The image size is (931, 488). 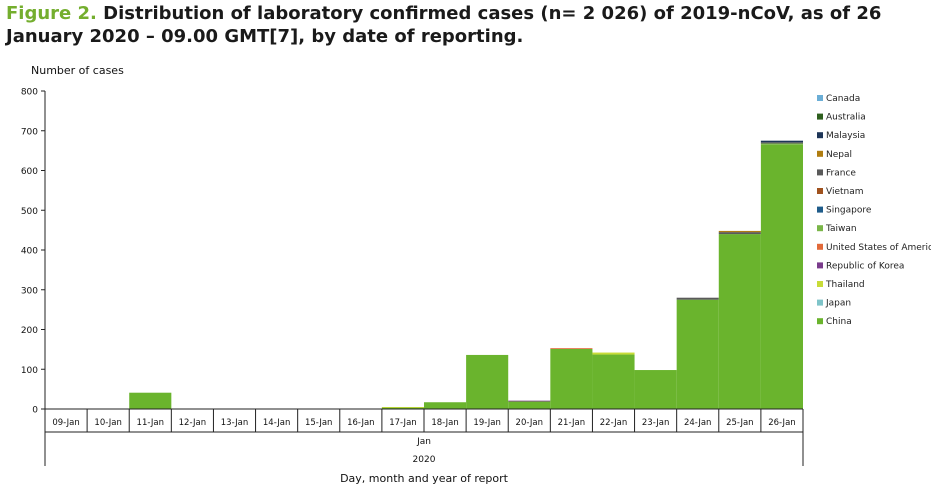 What do you see at coordinates (820, 116) in the screenshot?
I see `legend-swatch-australia` at bounding box center [820, 116].